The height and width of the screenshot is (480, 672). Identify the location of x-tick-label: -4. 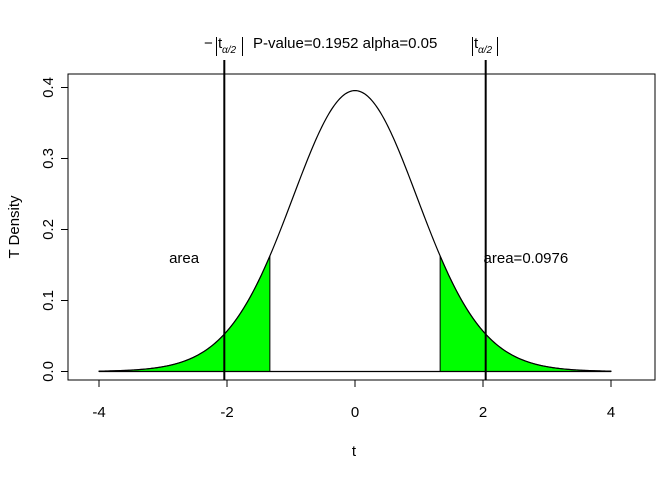
(98, 412).